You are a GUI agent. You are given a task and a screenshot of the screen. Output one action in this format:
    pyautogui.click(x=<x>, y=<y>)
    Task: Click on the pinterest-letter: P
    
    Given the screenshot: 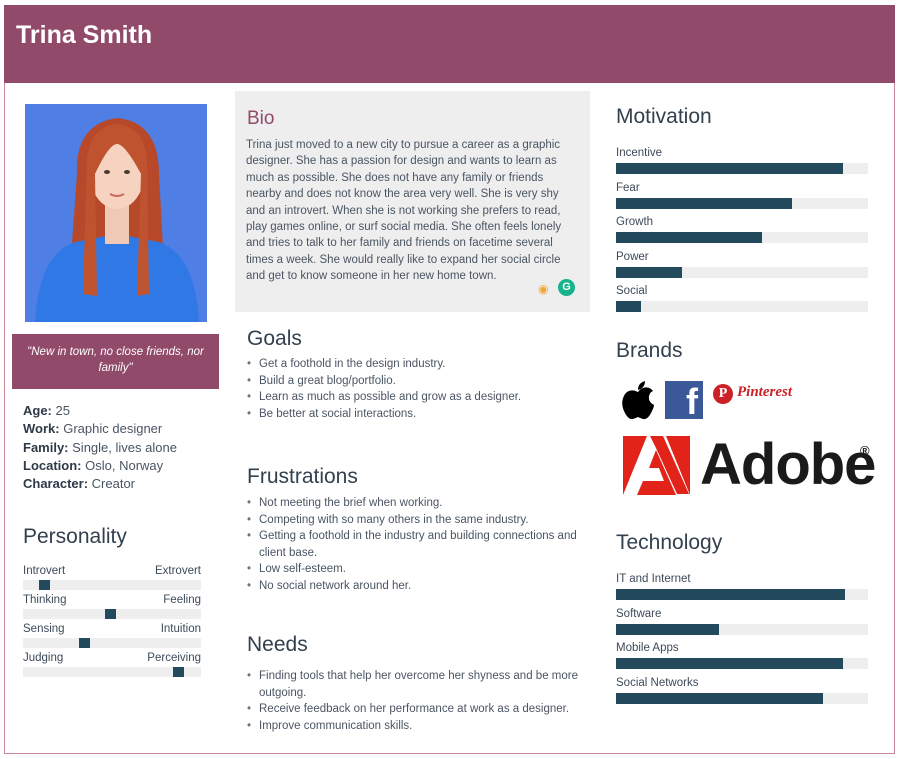 What is the action you would take?
    pyautogui.click(x=723, y=393)
    